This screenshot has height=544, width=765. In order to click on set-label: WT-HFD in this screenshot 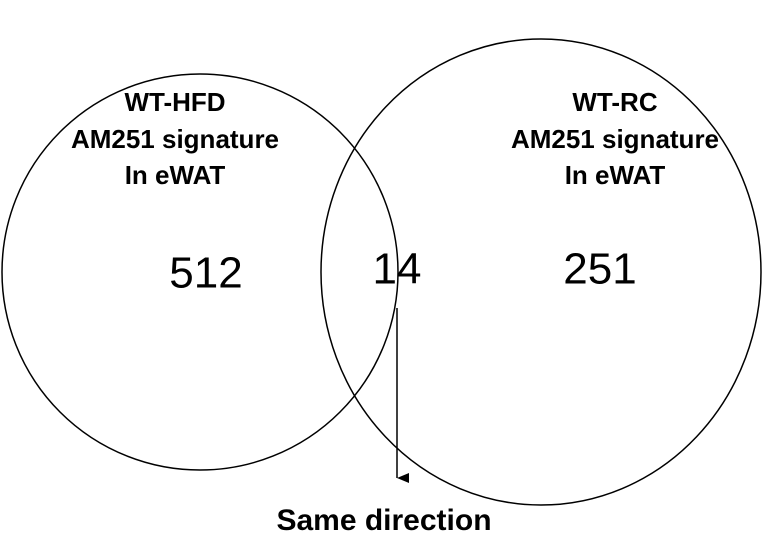, I will do `click(174, 102)`.